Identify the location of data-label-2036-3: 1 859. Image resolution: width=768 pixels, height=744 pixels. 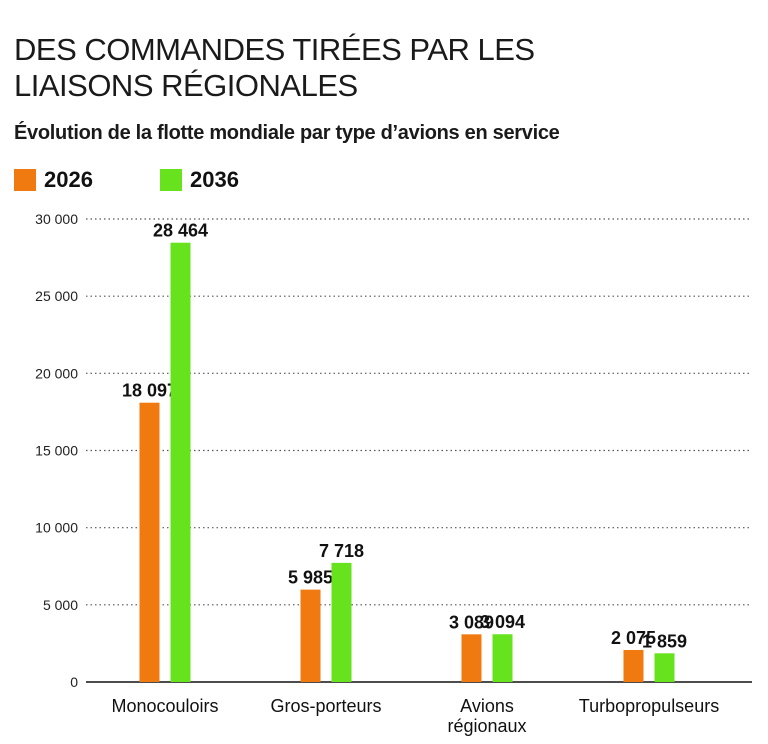
(664, 641).